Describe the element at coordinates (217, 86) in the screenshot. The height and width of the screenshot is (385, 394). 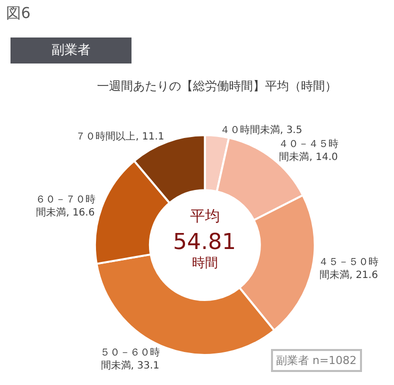
I see `chart-title: 一週間あたりの【総労働時間】平均（時間）` at that location.